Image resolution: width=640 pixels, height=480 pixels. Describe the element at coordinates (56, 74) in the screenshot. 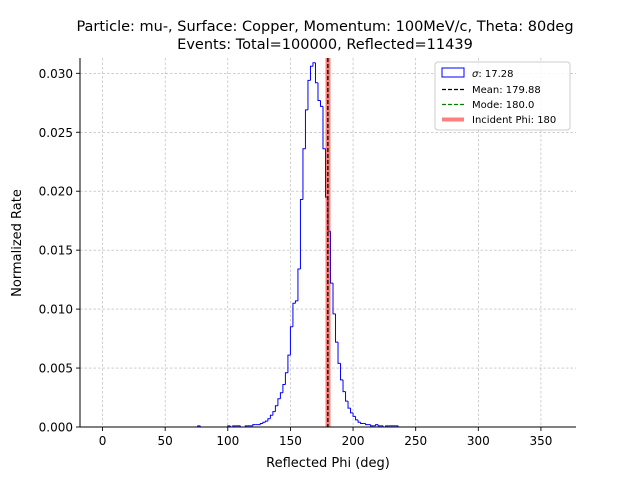

I see `y-tick-label: 0.030` at that location.